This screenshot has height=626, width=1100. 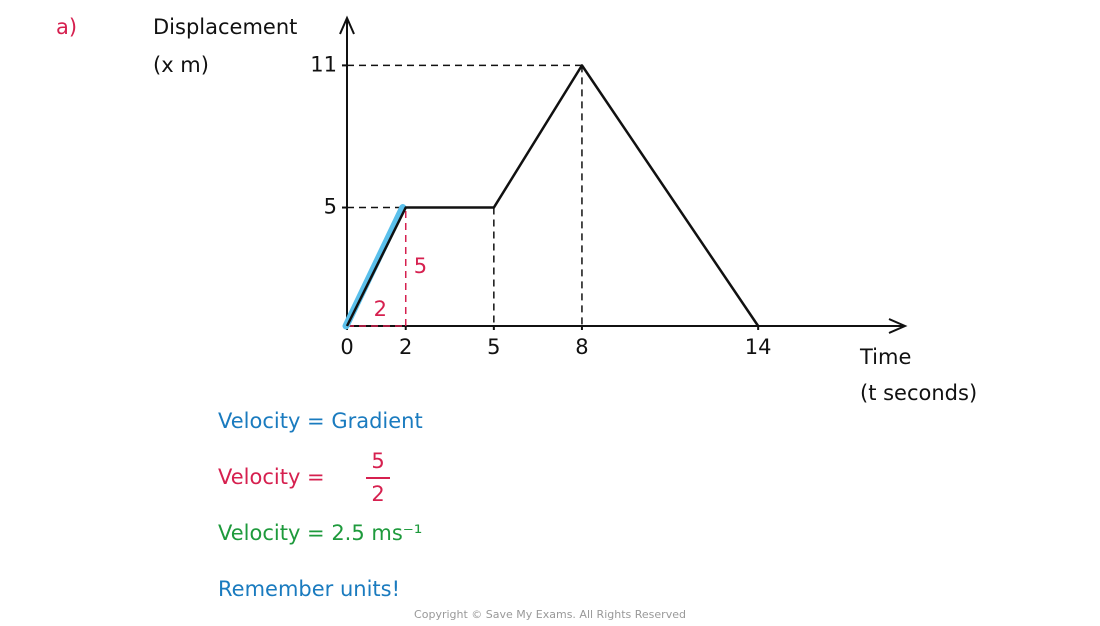 What do you see at coordinates (309, 589) in the screenshot?
I see `working-line: Remember units!` at bounding box center [309, 589].